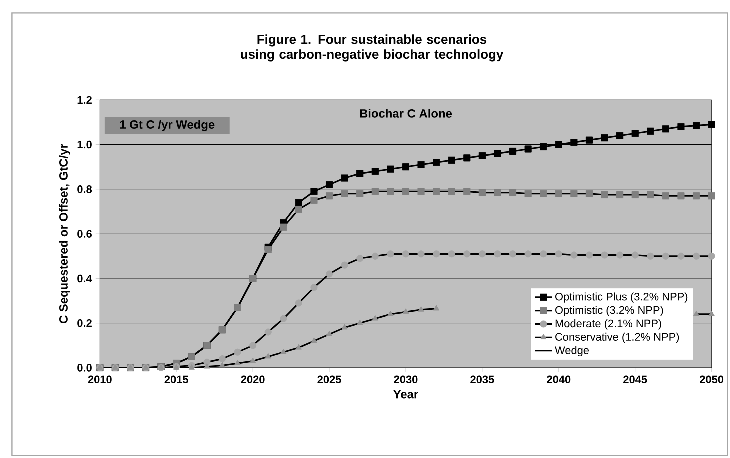 The height and width of the screenshot is (458, 730). Describe the element at coordinates (372, 48) in the screenshot. I see `chart-title: Figure 1. Four sustainable scenarios using carbon-negative biochar technology` at that location.